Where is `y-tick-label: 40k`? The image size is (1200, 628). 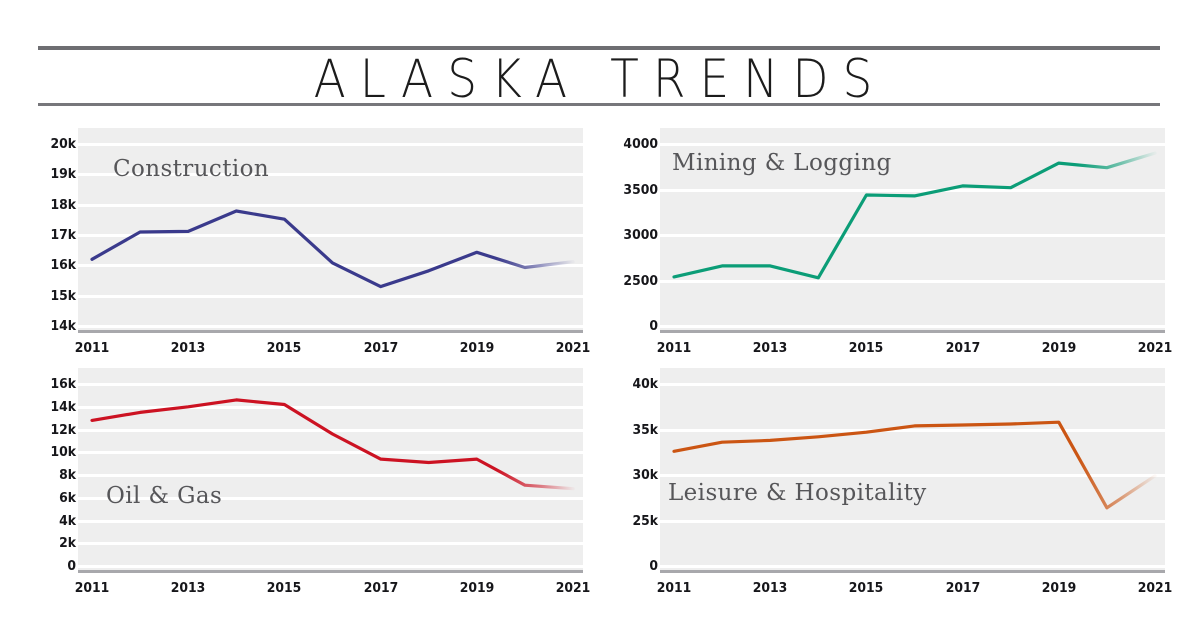 y-tick-label: 40k is located at coordinates (645, 384).